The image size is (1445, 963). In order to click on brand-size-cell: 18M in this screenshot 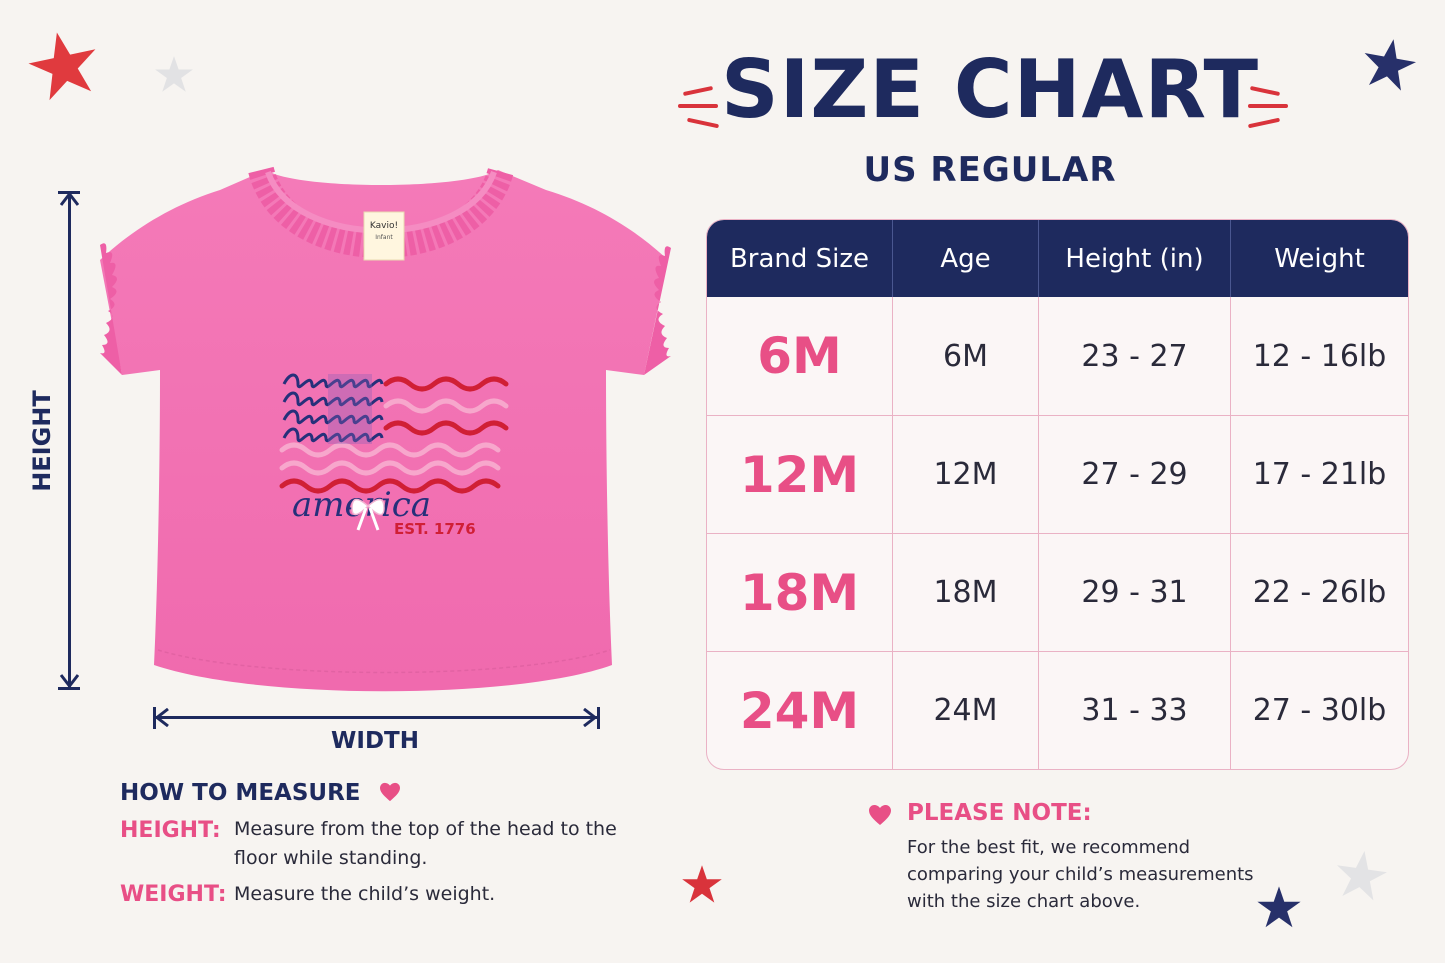, I will do `click(800, 592)`.